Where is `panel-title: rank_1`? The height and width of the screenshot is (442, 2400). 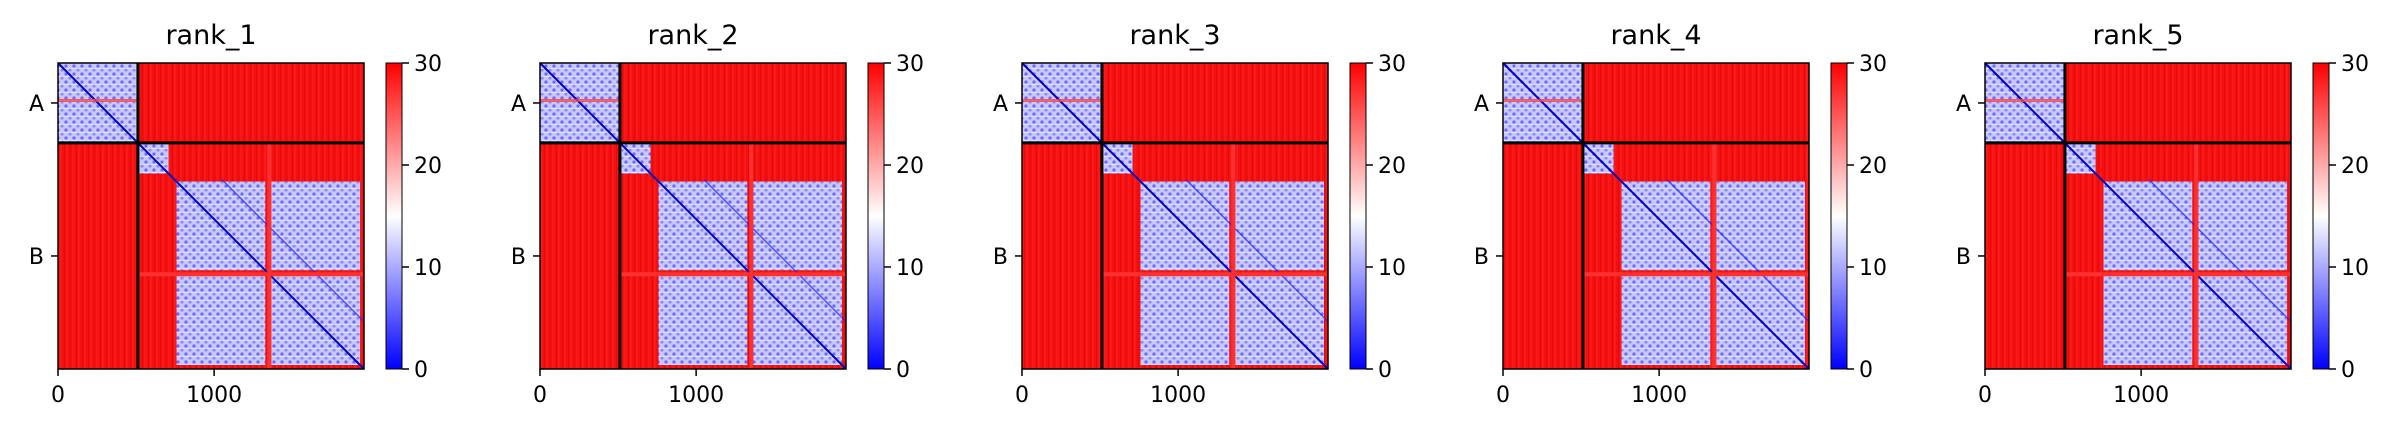 panel-title: rank_1 is located at coordinates (210, 35).